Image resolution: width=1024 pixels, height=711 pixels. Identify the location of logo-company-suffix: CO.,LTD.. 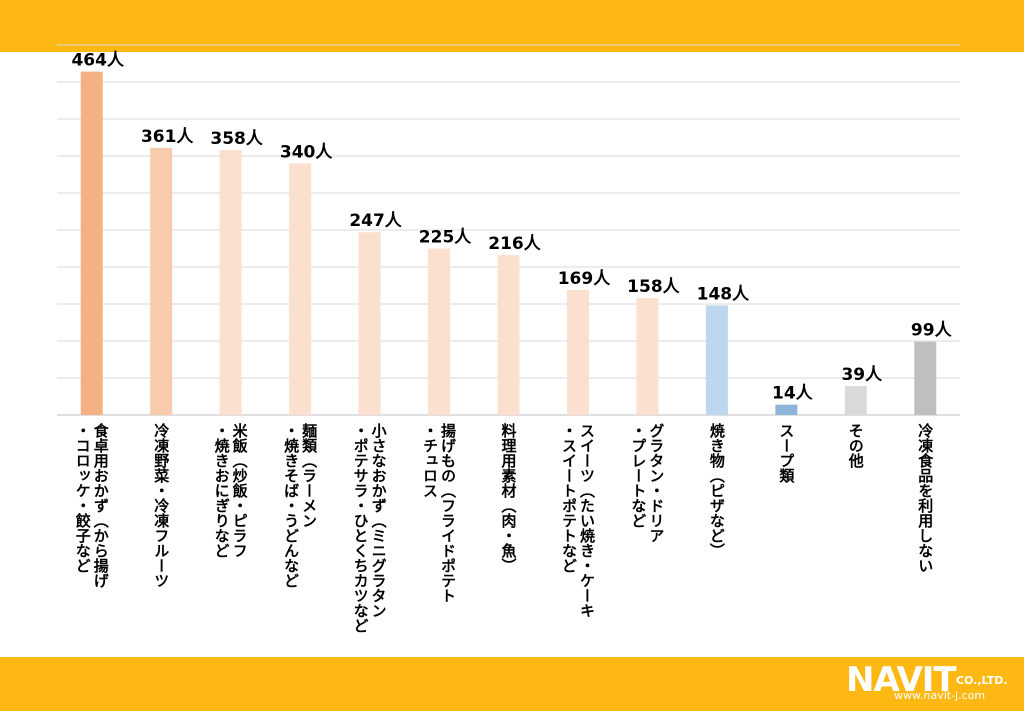
(982, 680).